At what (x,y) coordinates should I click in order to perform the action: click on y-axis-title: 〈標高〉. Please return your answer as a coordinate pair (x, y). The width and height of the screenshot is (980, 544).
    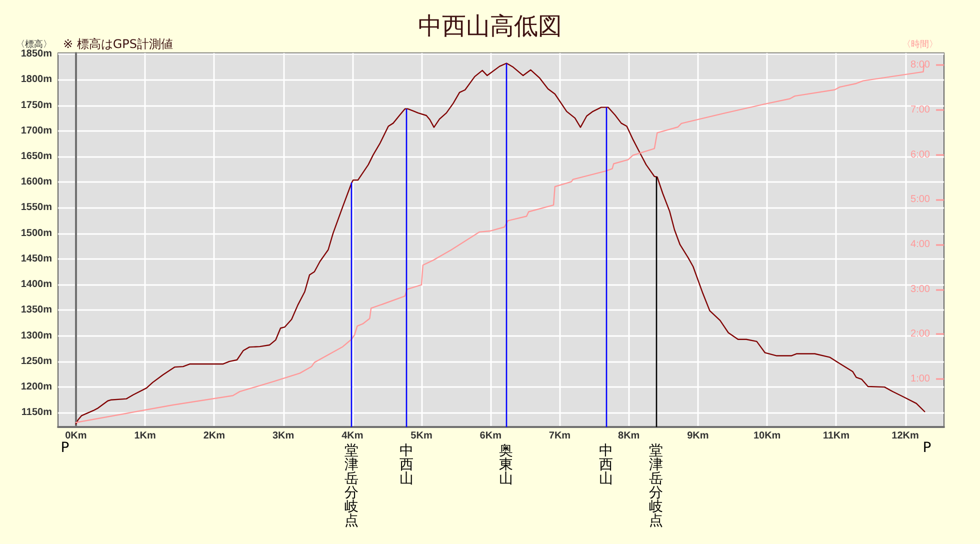
    Looking at the image, I should click on (34, 44).